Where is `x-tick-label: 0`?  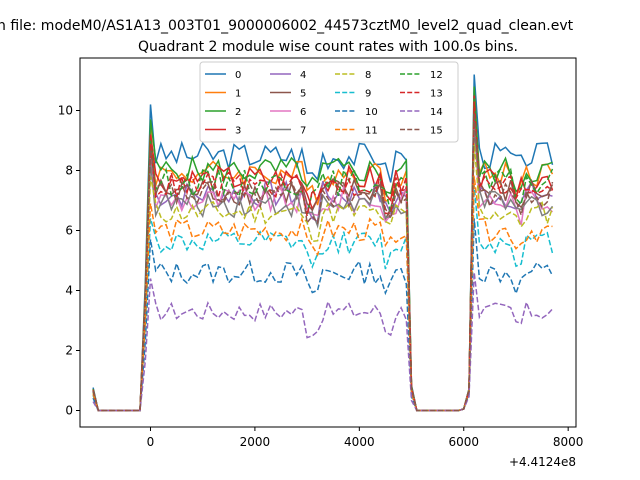 x-tick-label: 0 is located at coordinates (151, 442).